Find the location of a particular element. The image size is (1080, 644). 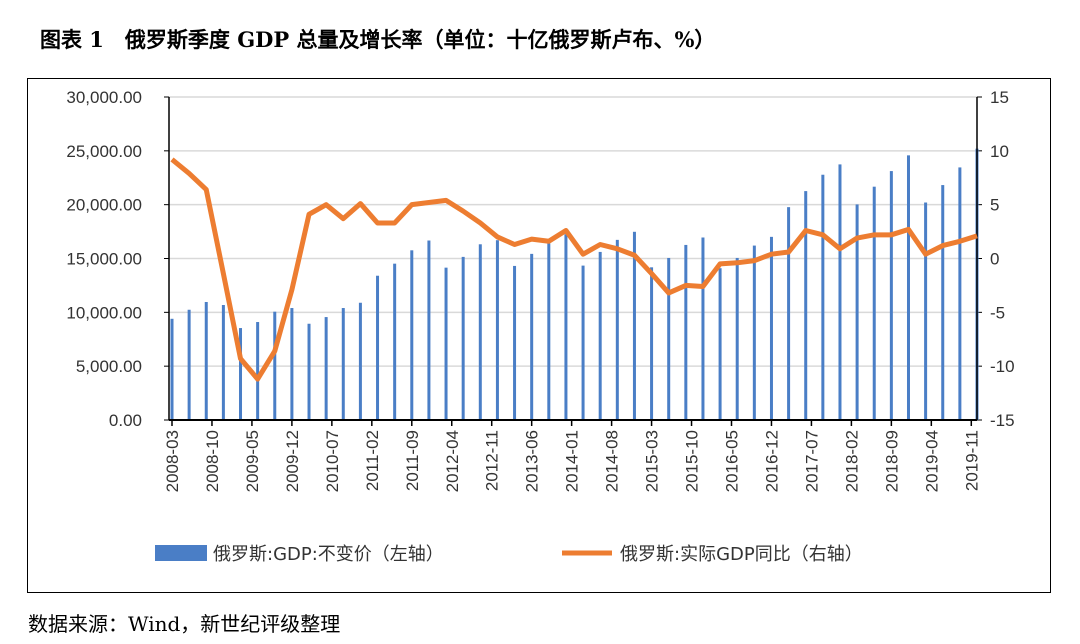

right-tick-label: 15 is located at coordinates (999, 97).